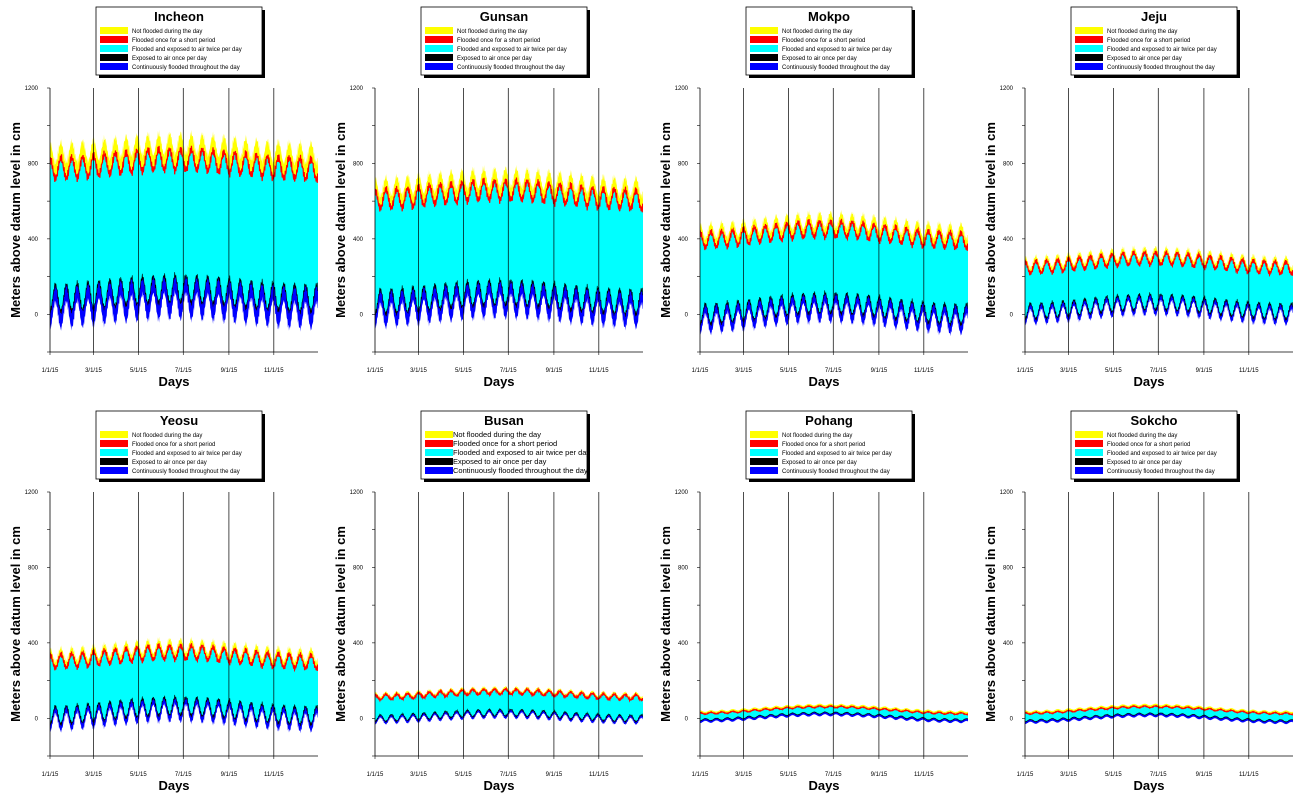  Describe the element at coordinates (829, 420) in the screenshot. I see `chart-title: Pohang` at that location.